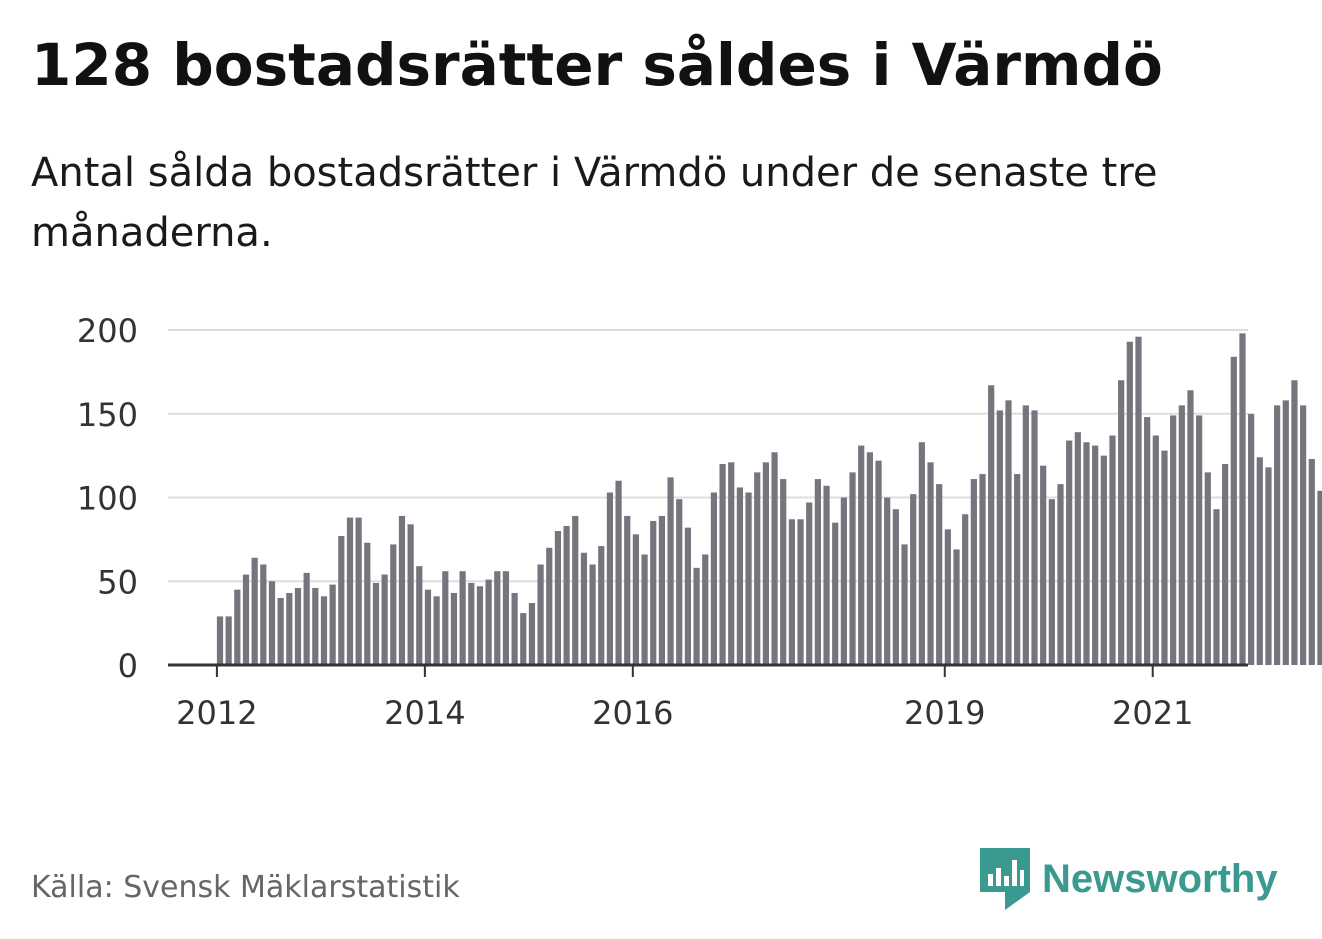 This screenshot has width=1322, height=939. Describe the element at coordinates (128, 666) in the screenshot. I see `y-tick-label: 0` at that location.